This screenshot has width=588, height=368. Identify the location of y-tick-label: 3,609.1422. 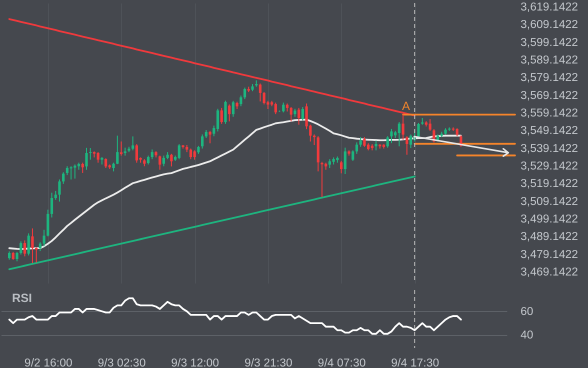
(549, 25).